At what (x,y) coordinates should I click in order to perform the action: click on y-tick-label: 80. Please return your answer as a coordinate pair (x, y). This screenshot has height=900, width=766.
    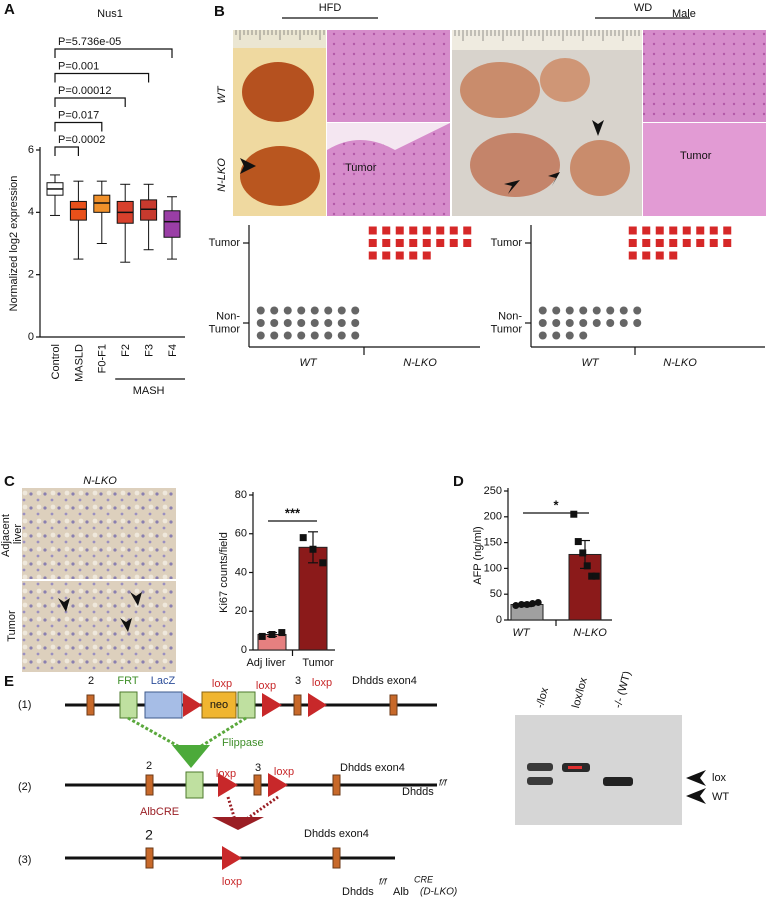
    Looking at the image, I should click on (241, 495).